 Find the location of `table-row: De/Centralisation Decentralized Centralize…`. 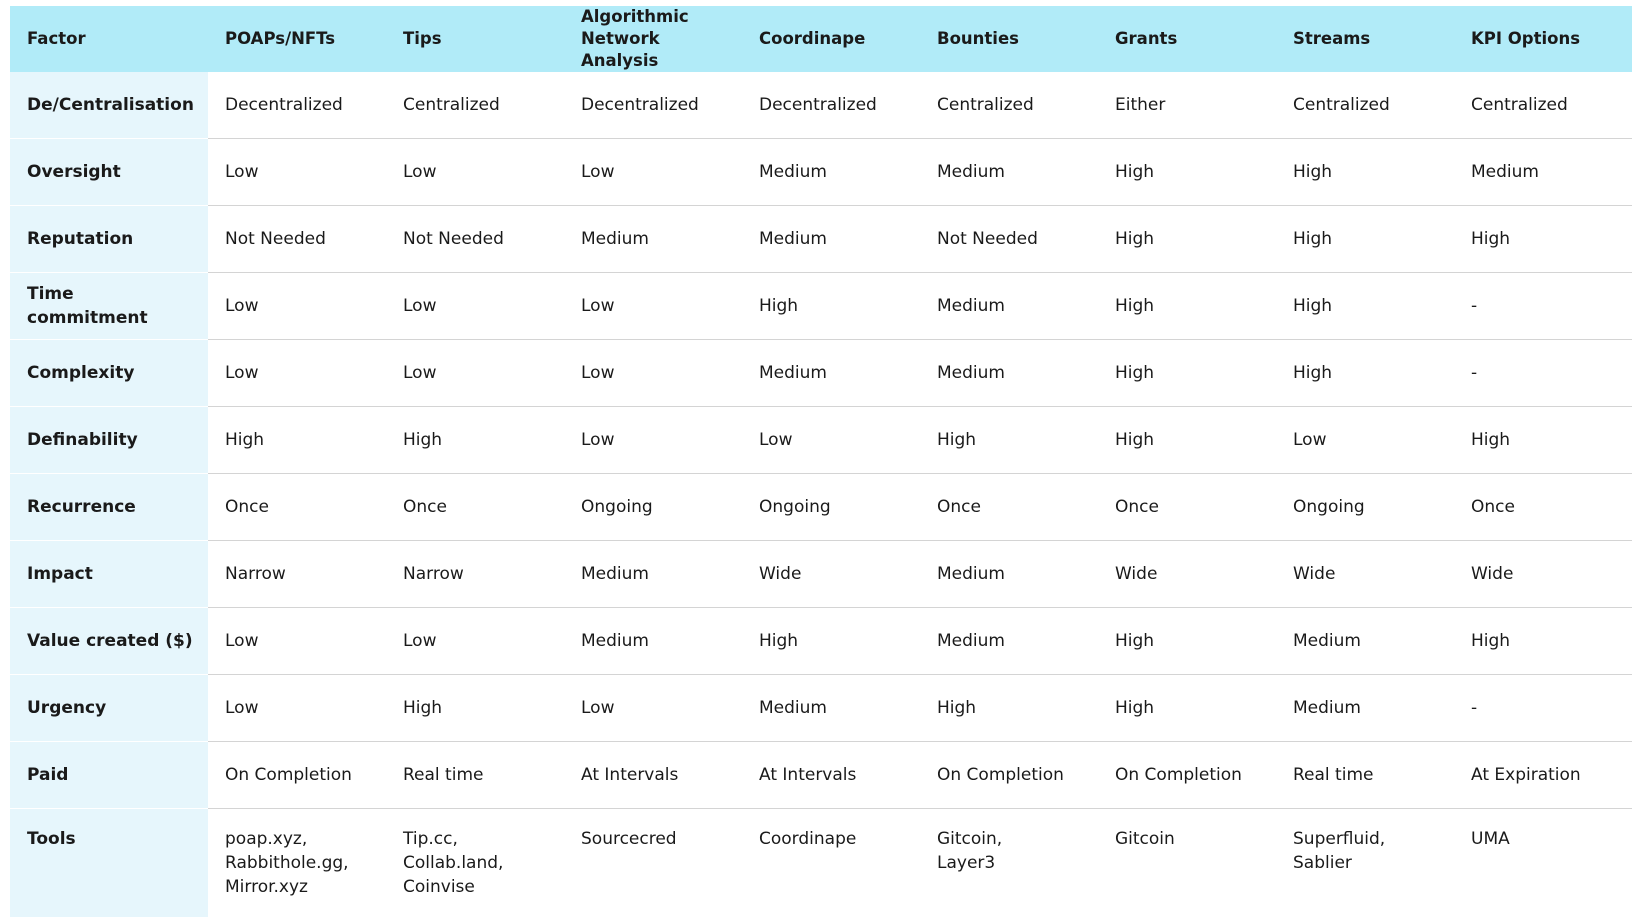

table-row: De/Centralisation Decentralized Centralize… is located at coordinates (821, 105).